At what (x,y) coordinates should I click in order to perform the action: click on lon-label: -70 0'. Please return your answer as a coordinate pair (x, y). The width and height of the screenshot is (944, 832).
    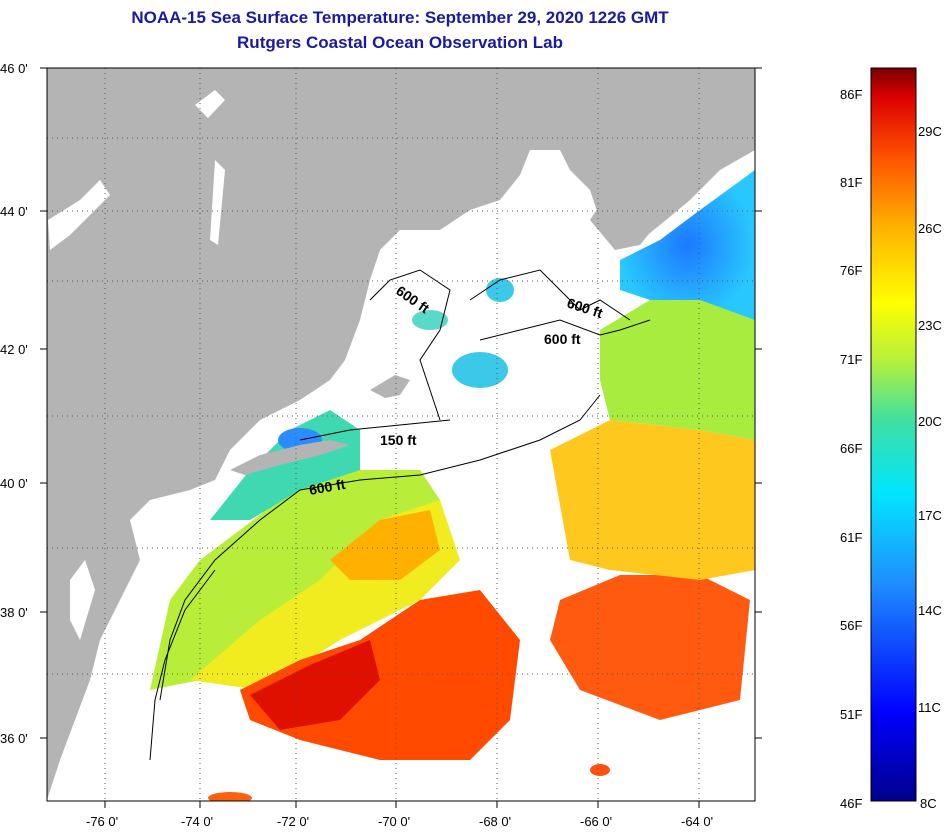
    Looking at the image, I should click on (394, 821).